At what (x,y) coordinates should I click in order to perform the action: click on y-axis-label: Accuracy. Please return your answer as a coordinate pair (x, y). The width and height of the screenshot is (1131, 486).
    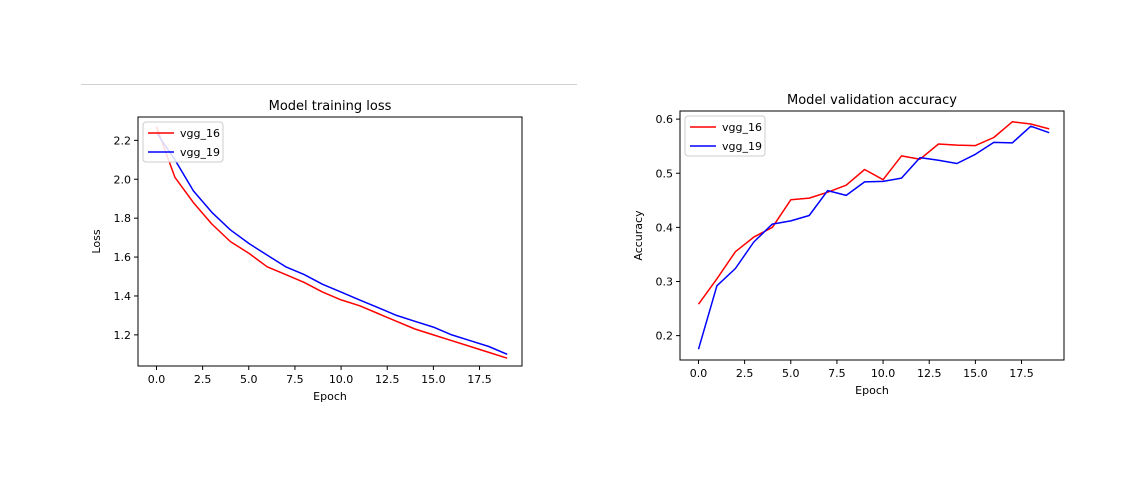
    Looking at the image, I should click on (638, 235).